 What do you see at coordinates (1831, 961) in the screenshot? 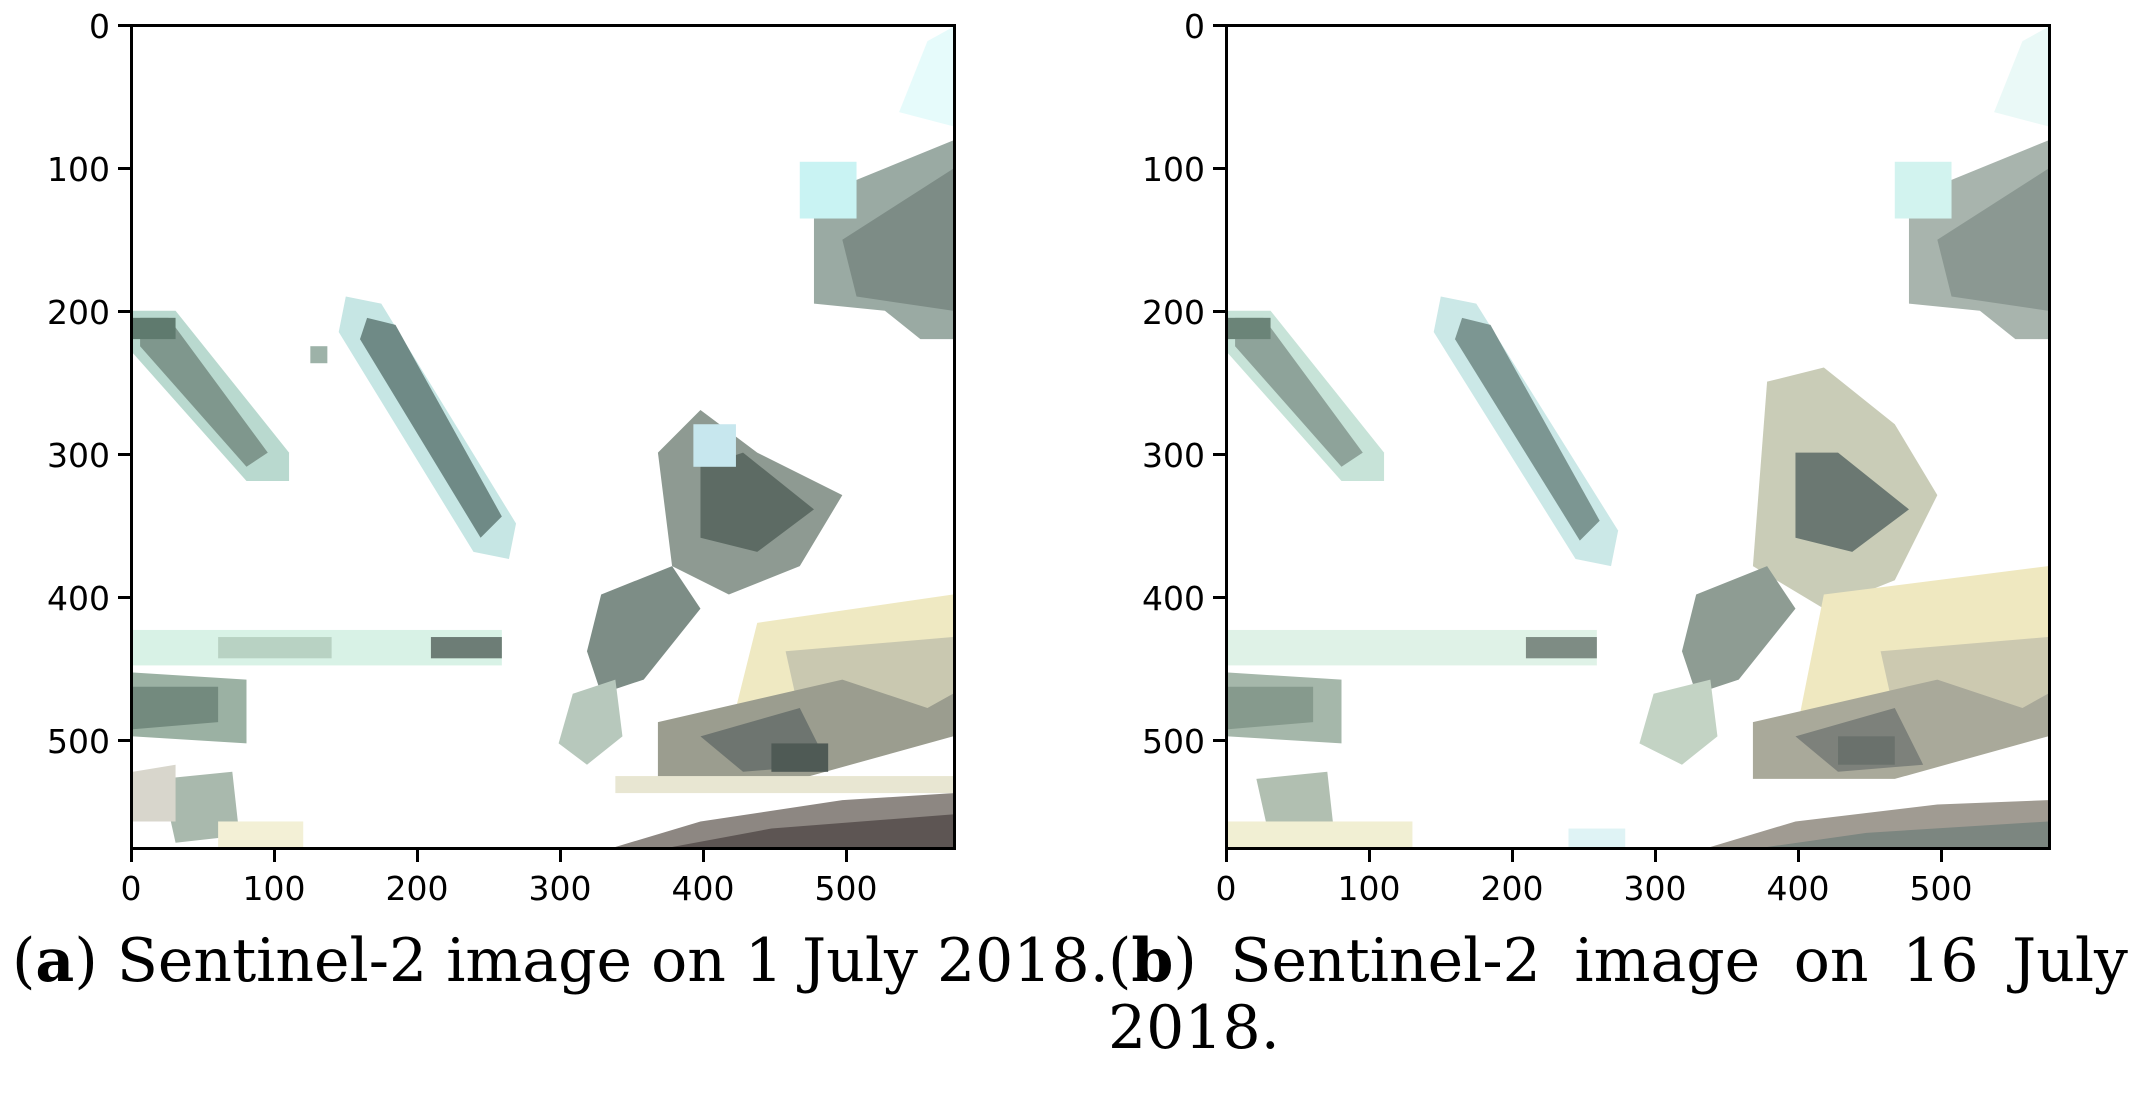
I see `caption-b-word: on` at bounding box center [1831, 961].